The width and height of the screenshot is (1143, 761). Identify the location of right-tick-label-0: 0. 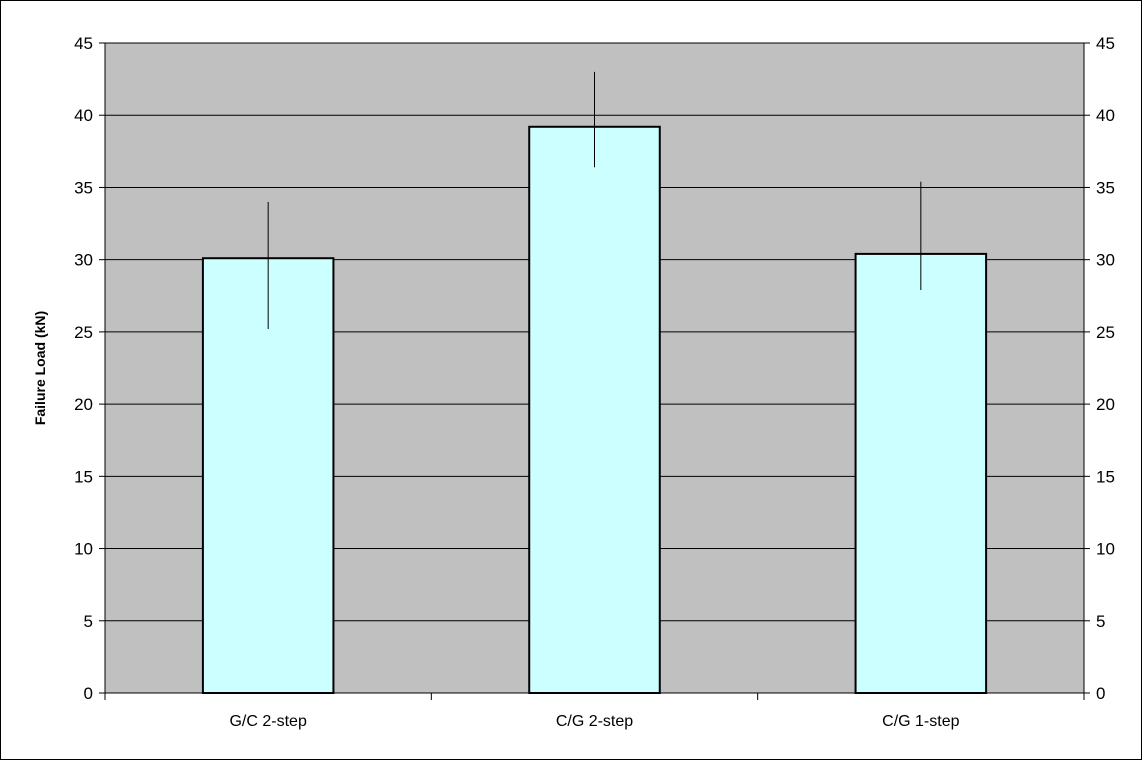
(1100, 693).